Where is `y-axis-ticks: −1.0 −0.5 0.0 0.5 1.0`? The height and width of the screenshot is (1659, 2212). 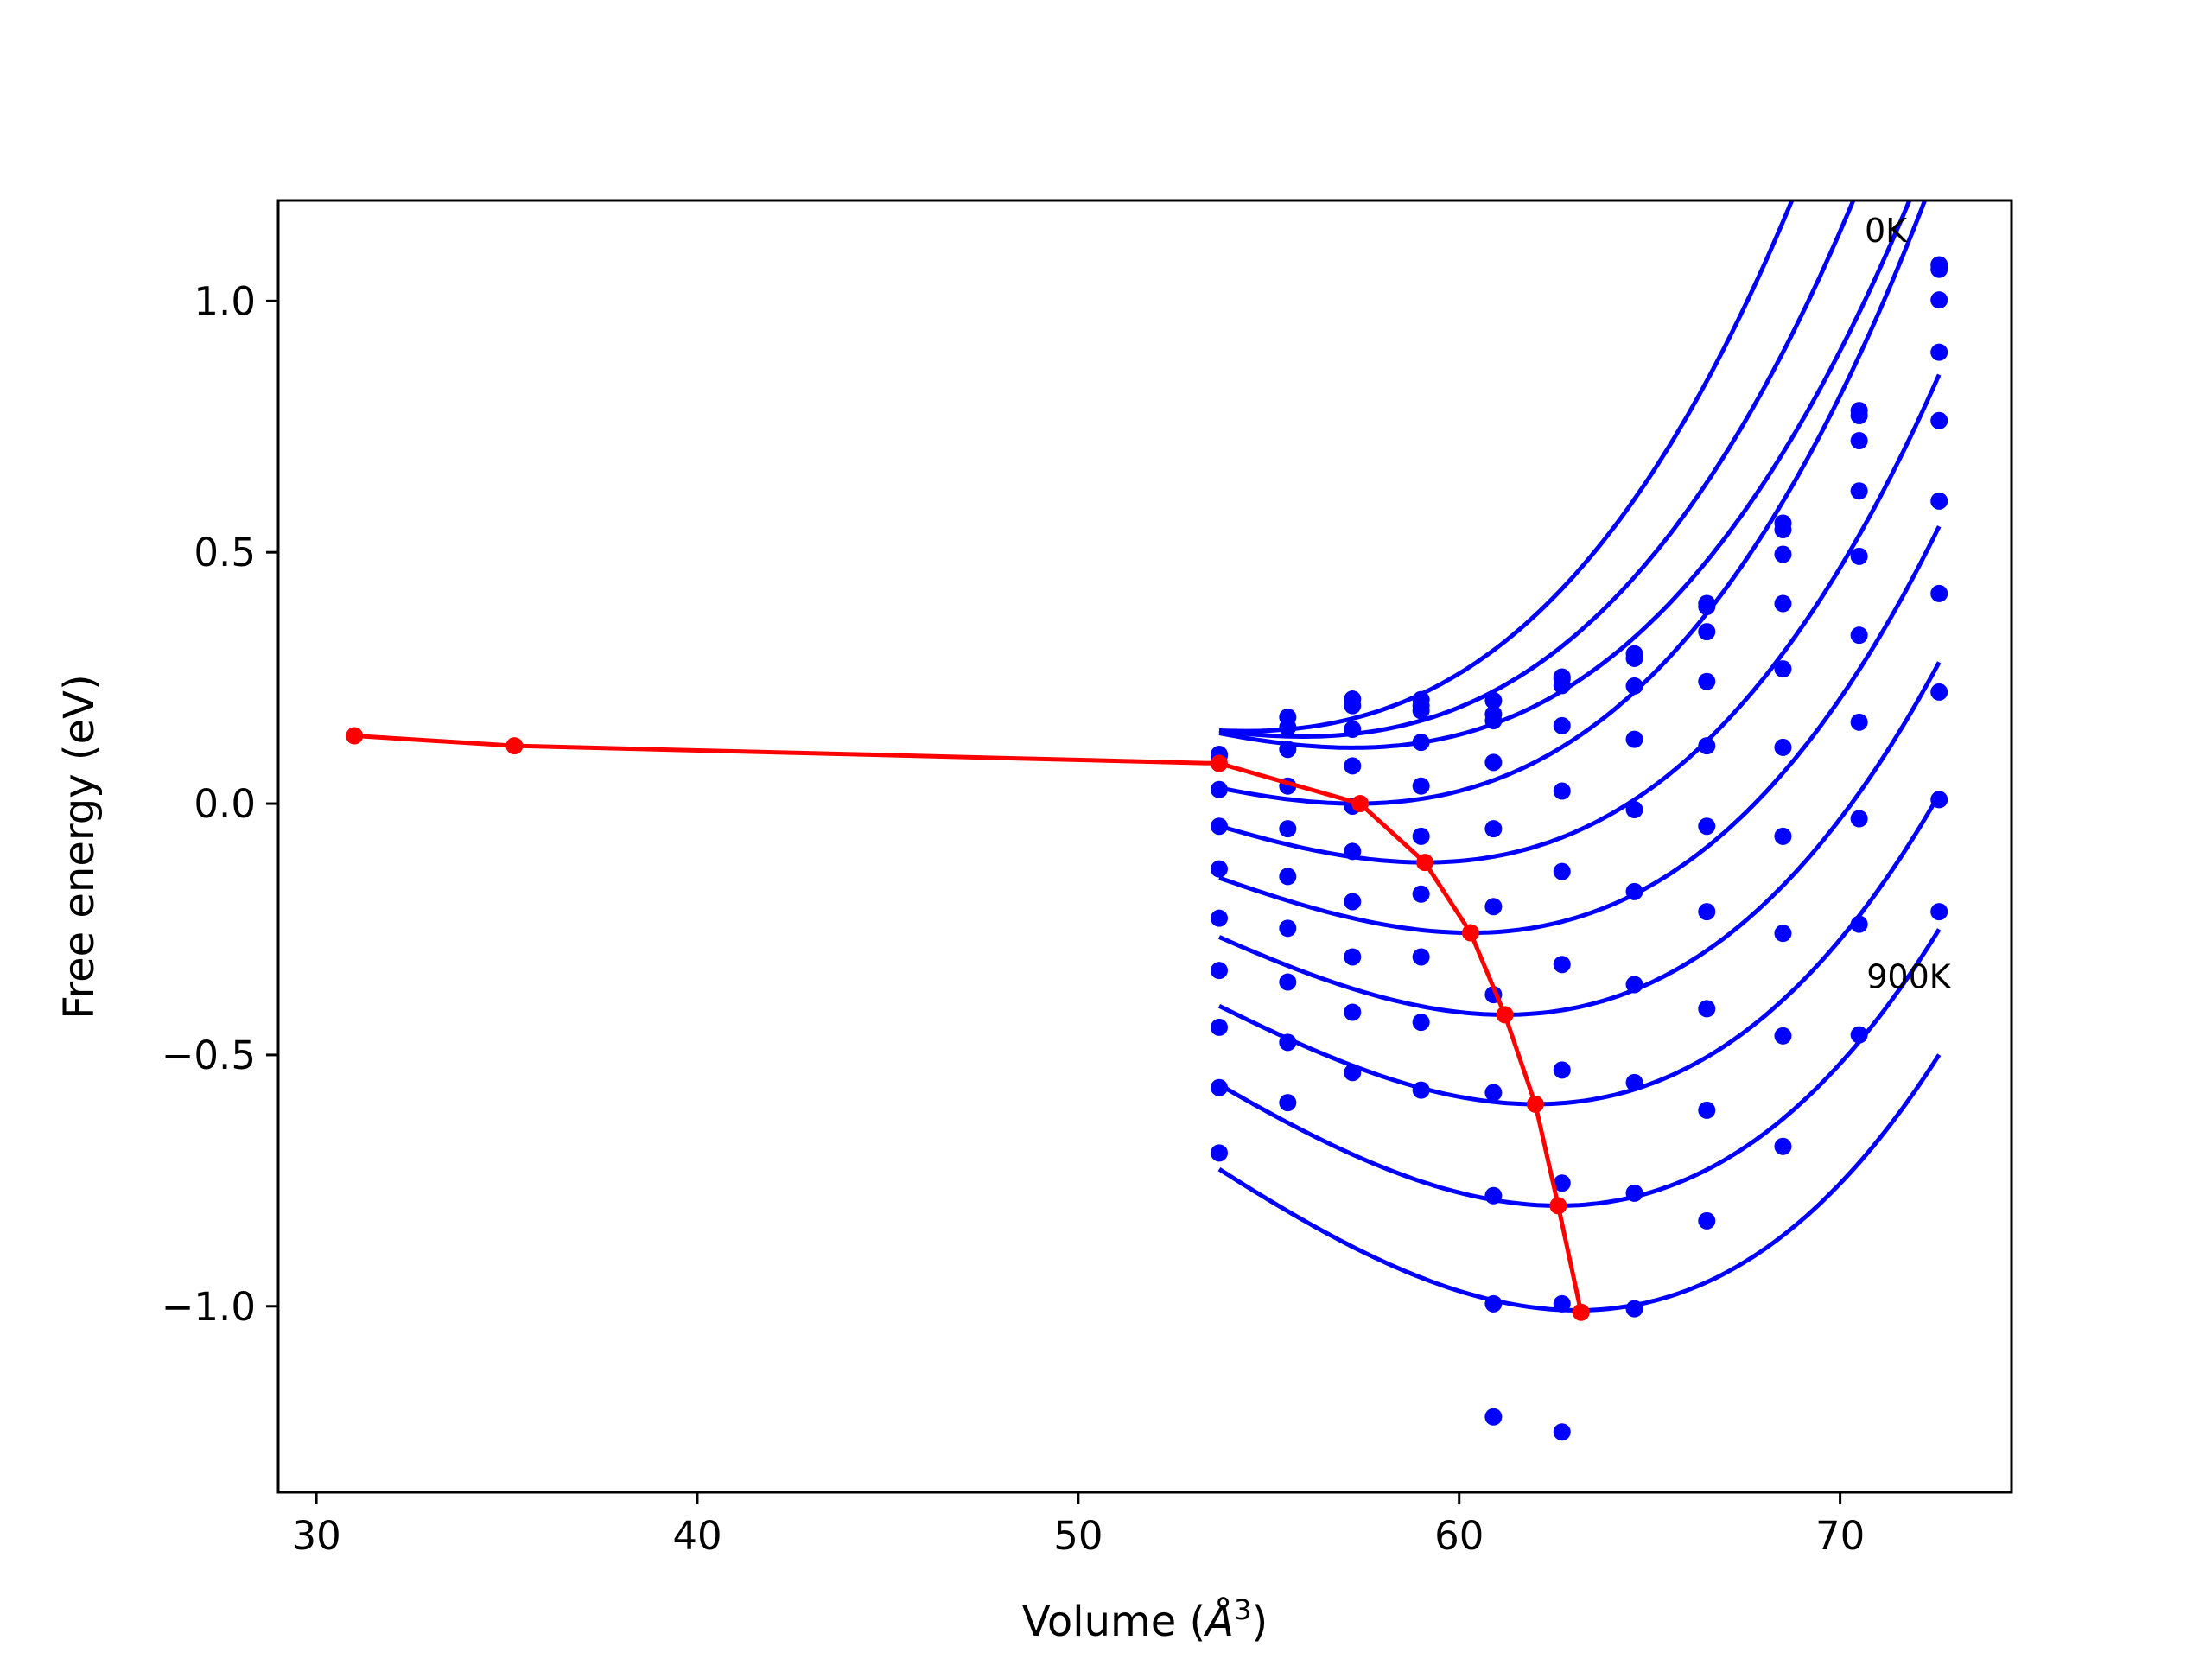
y-axis-ticks: −1.0 −0.5 0.0 0.5 1.0 is located at coordinates (220, 804).